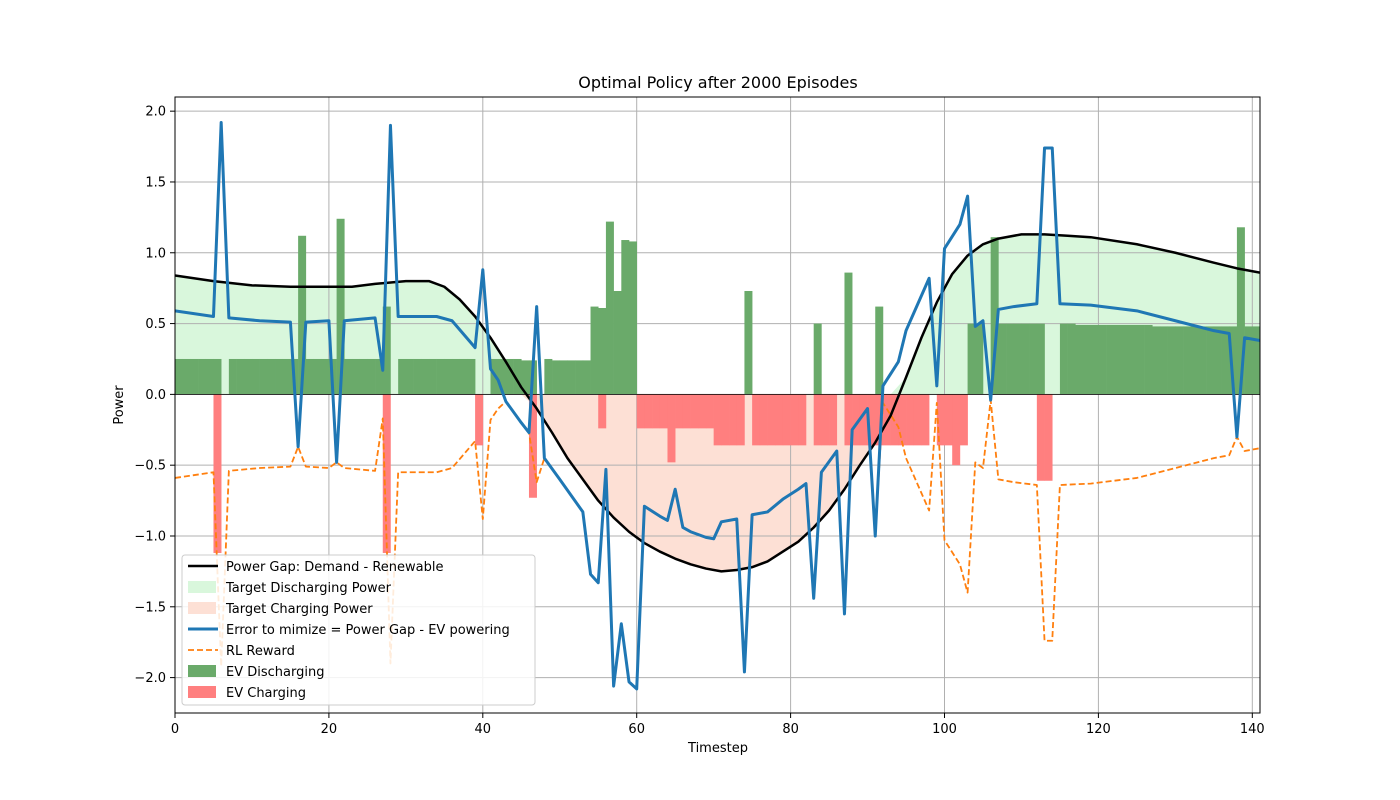  Describe the element at coordinates (790, 729) in the screenshot. I see `x-tick-label: 80` at that location.